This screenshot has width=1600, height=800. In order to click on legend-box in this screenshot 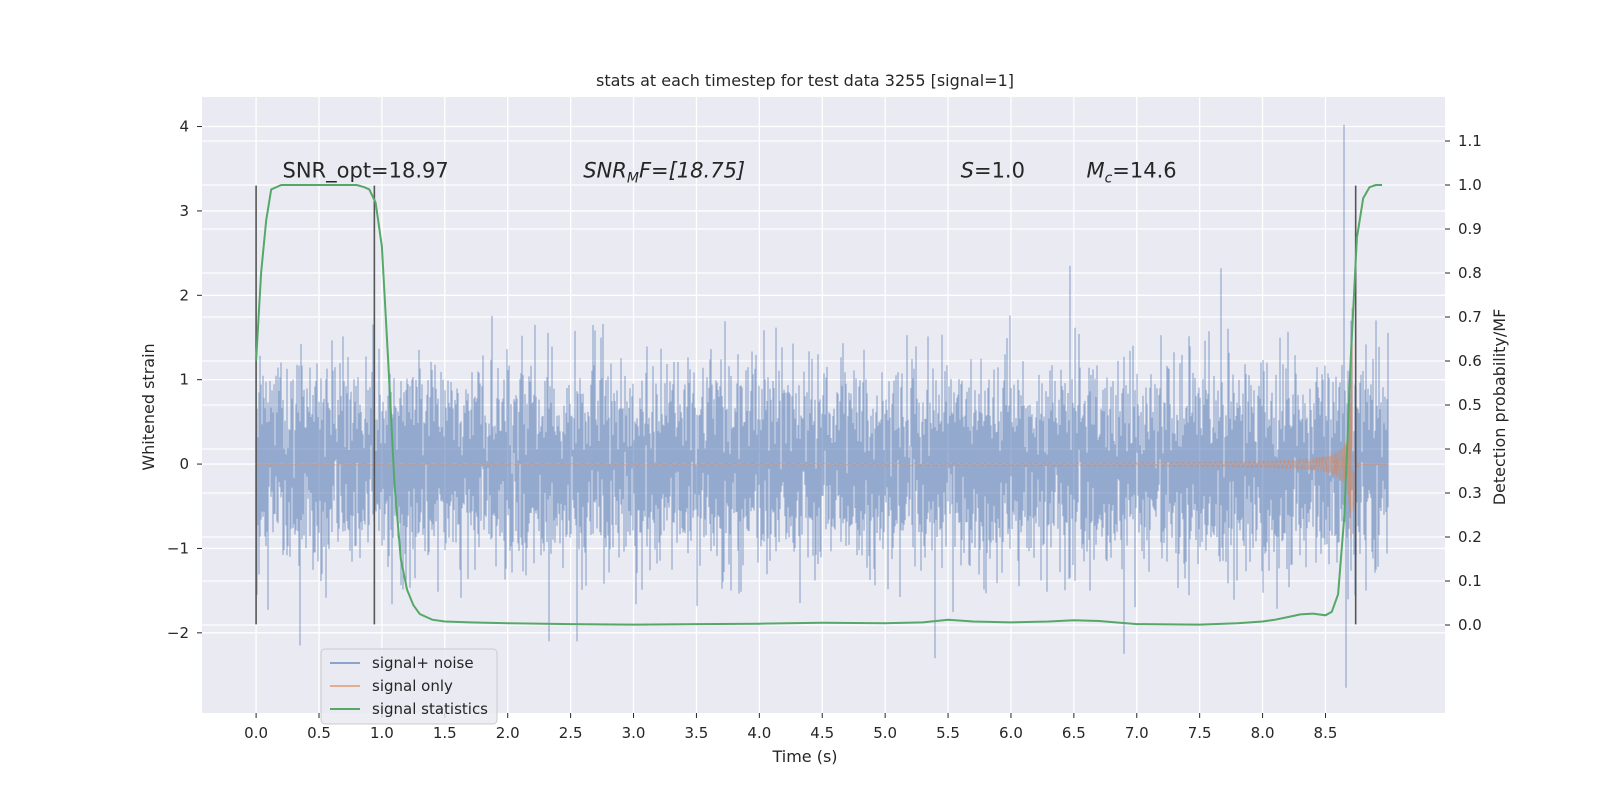, I will do `click(409, 686)`.